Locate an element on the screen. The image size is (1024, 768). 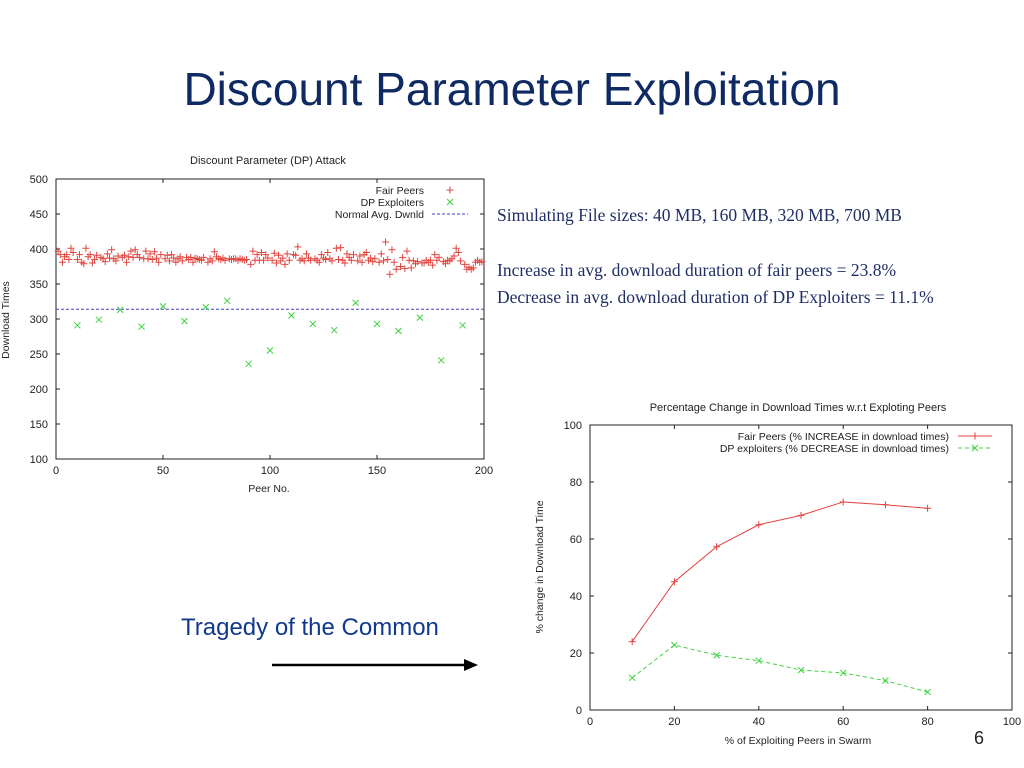
chart2-fair-line is located at coordinates (779, 571).